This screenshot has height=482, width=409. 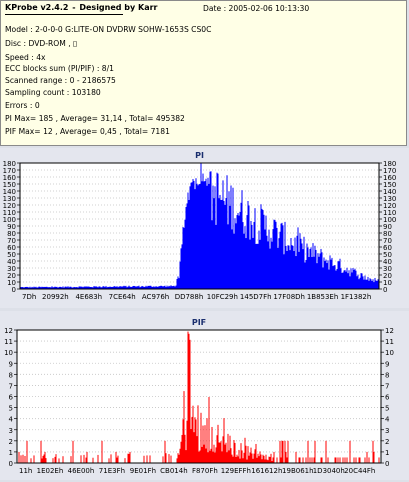 I want to click on y-tick-label-right: 1, so click(x=387, y=453).